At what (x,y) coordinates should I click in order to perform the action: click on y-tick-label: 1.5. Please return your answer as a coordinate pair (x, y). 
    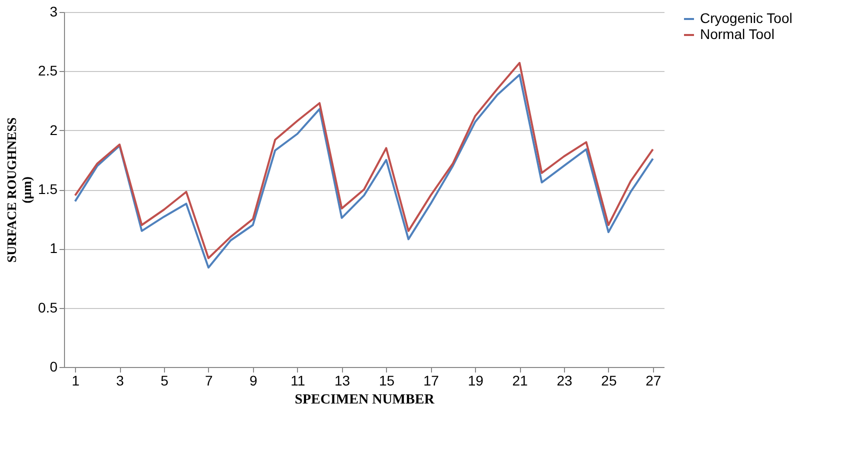
    Looking at the image, I should click on (48, 189).